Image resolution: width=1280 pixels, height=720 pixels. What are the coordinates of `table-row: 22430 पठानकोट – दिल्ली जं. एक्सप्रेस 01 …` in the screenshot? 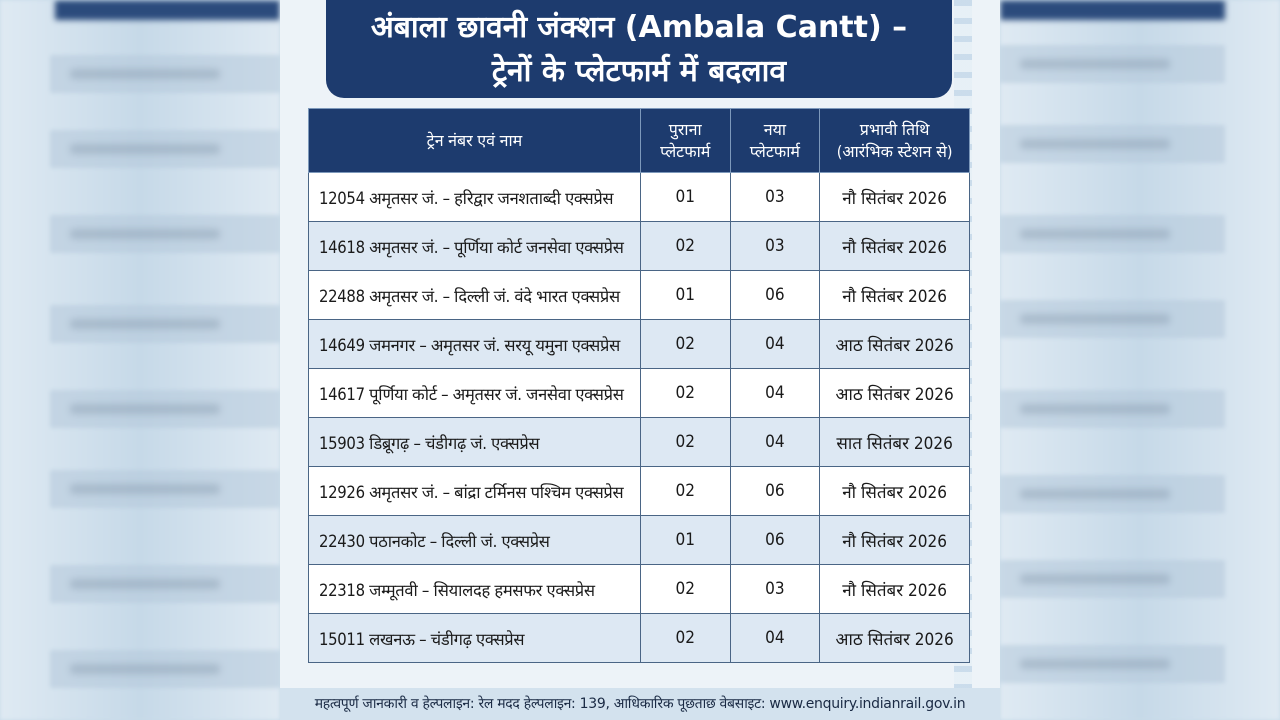 It's located at (639, 540).